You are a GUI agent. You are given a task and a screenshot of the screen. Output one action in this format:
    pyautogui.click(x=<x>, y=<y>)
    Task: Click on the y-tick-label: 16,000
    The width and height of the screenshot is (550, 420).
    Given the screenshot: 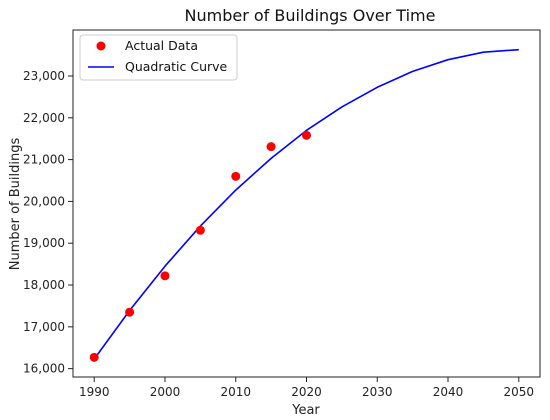 What is the action you would take?
    pyautogui.click(x=44, y=369)
    